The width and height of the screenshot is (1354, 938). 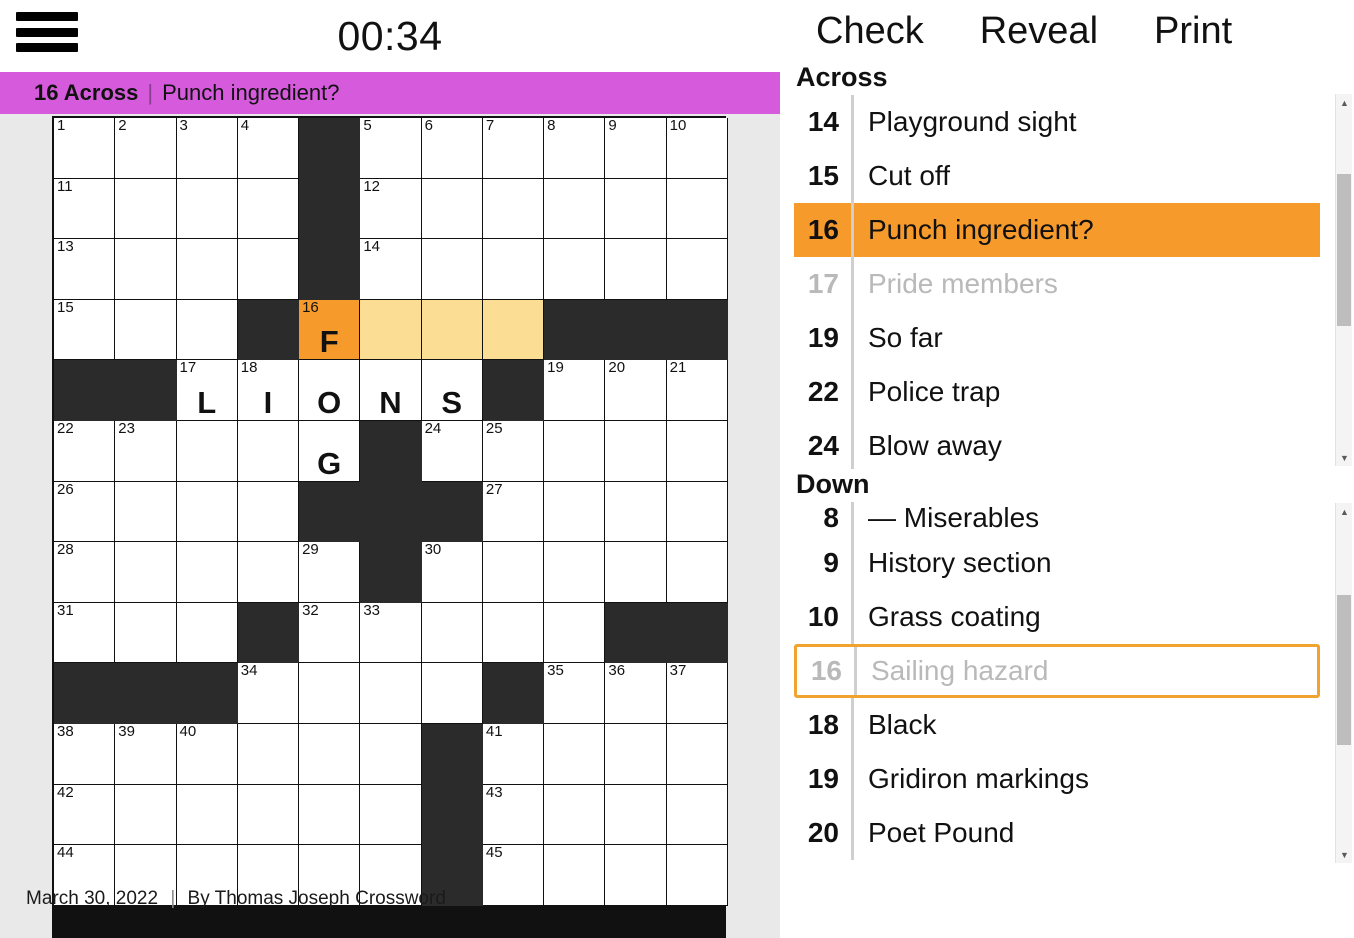 I want to click on grid-cell: O, so click(x=330, y=390).